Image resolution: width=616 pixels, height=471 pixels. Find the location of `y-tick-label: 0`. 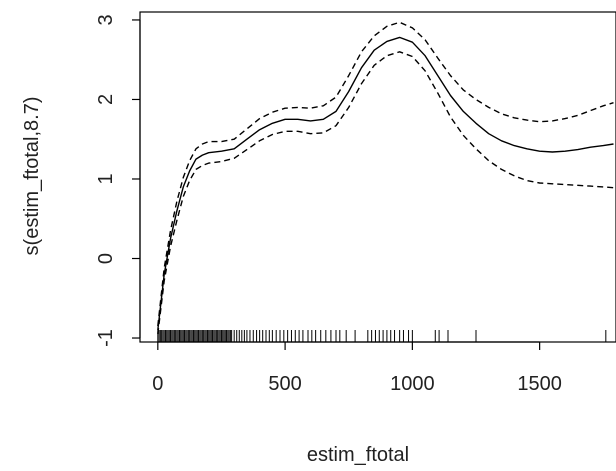

y-tick-label: 0 is located at coordinates (106, 258).